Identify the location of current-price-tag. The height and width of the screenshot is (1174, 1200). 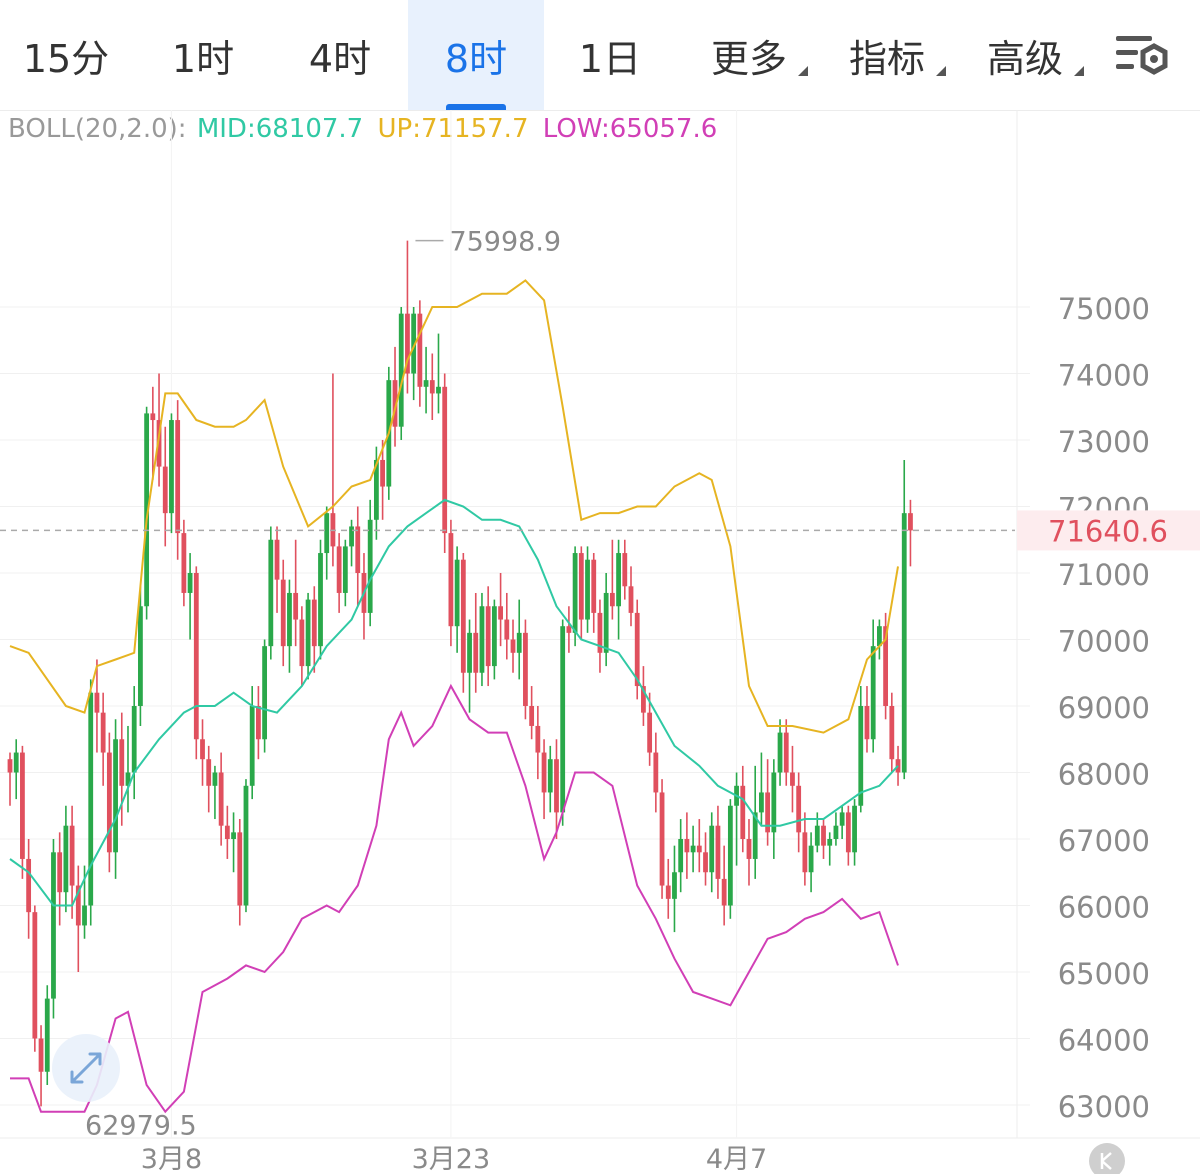
(1108, 530).